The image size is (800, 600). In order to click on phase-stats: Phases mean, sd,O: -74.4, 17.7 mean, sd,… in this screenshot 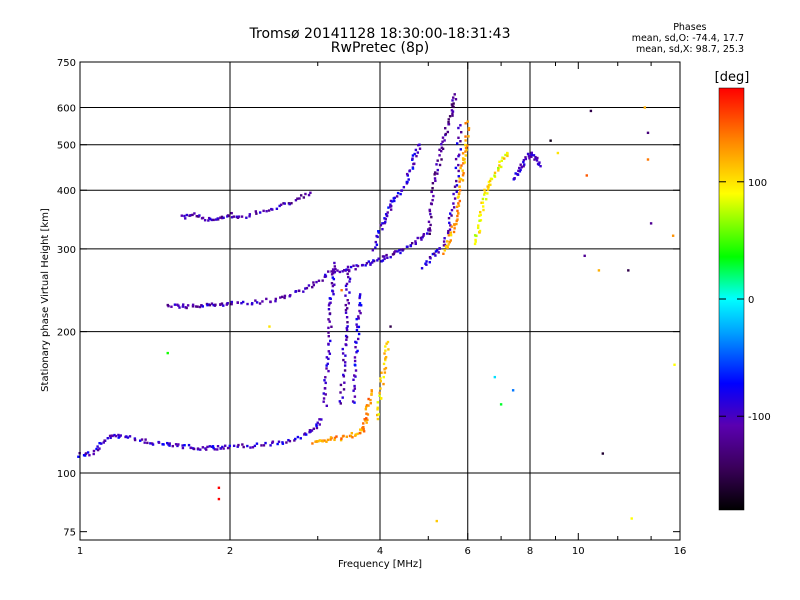, I will do `click(688, 38)`.